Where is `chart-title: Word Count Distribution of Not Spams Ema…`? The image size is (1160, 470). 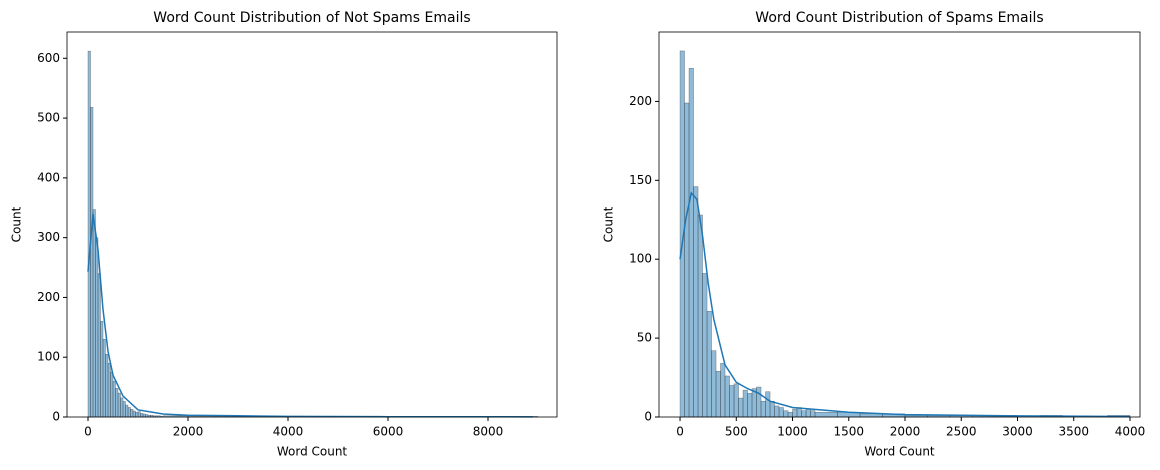 chart-title: Word Count Distribution of Not Spams Ema… is located at coordinates (311, 18).